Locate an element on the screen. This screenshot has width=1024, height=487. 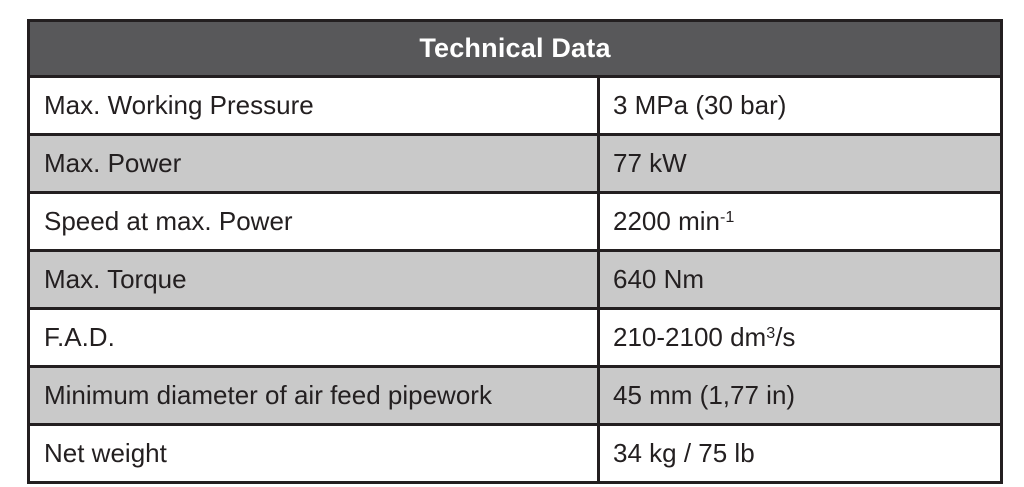
spec-value: 45 mm (1,77 in) is located at coordinates (799, 395).